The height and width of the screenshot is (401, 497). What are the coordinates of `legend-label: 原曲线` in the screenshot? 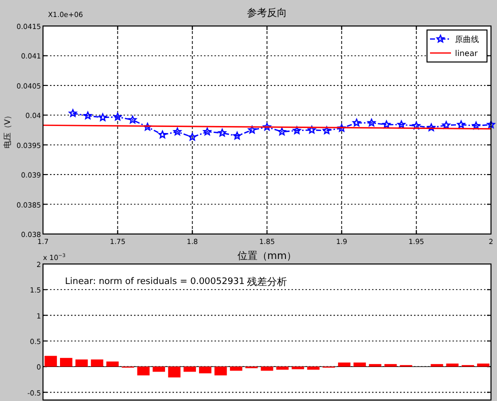 It's located at (467, 39).